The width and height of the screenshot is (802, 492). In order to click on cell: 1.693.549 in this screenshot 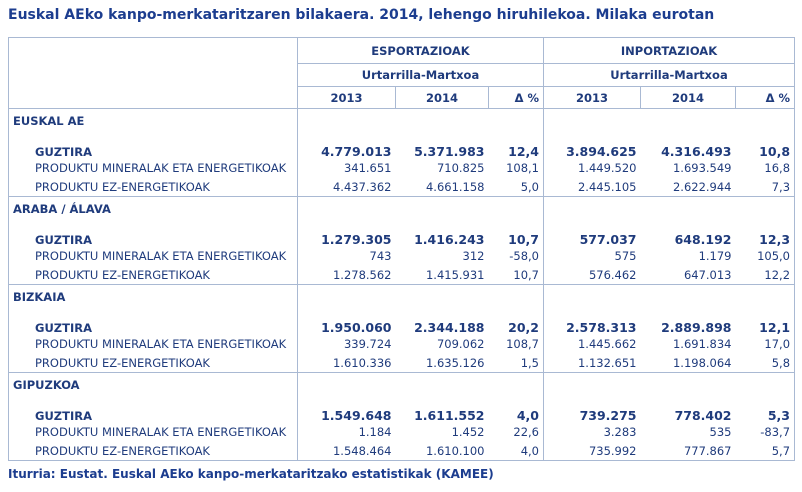, I will do `click(702, 168)`.